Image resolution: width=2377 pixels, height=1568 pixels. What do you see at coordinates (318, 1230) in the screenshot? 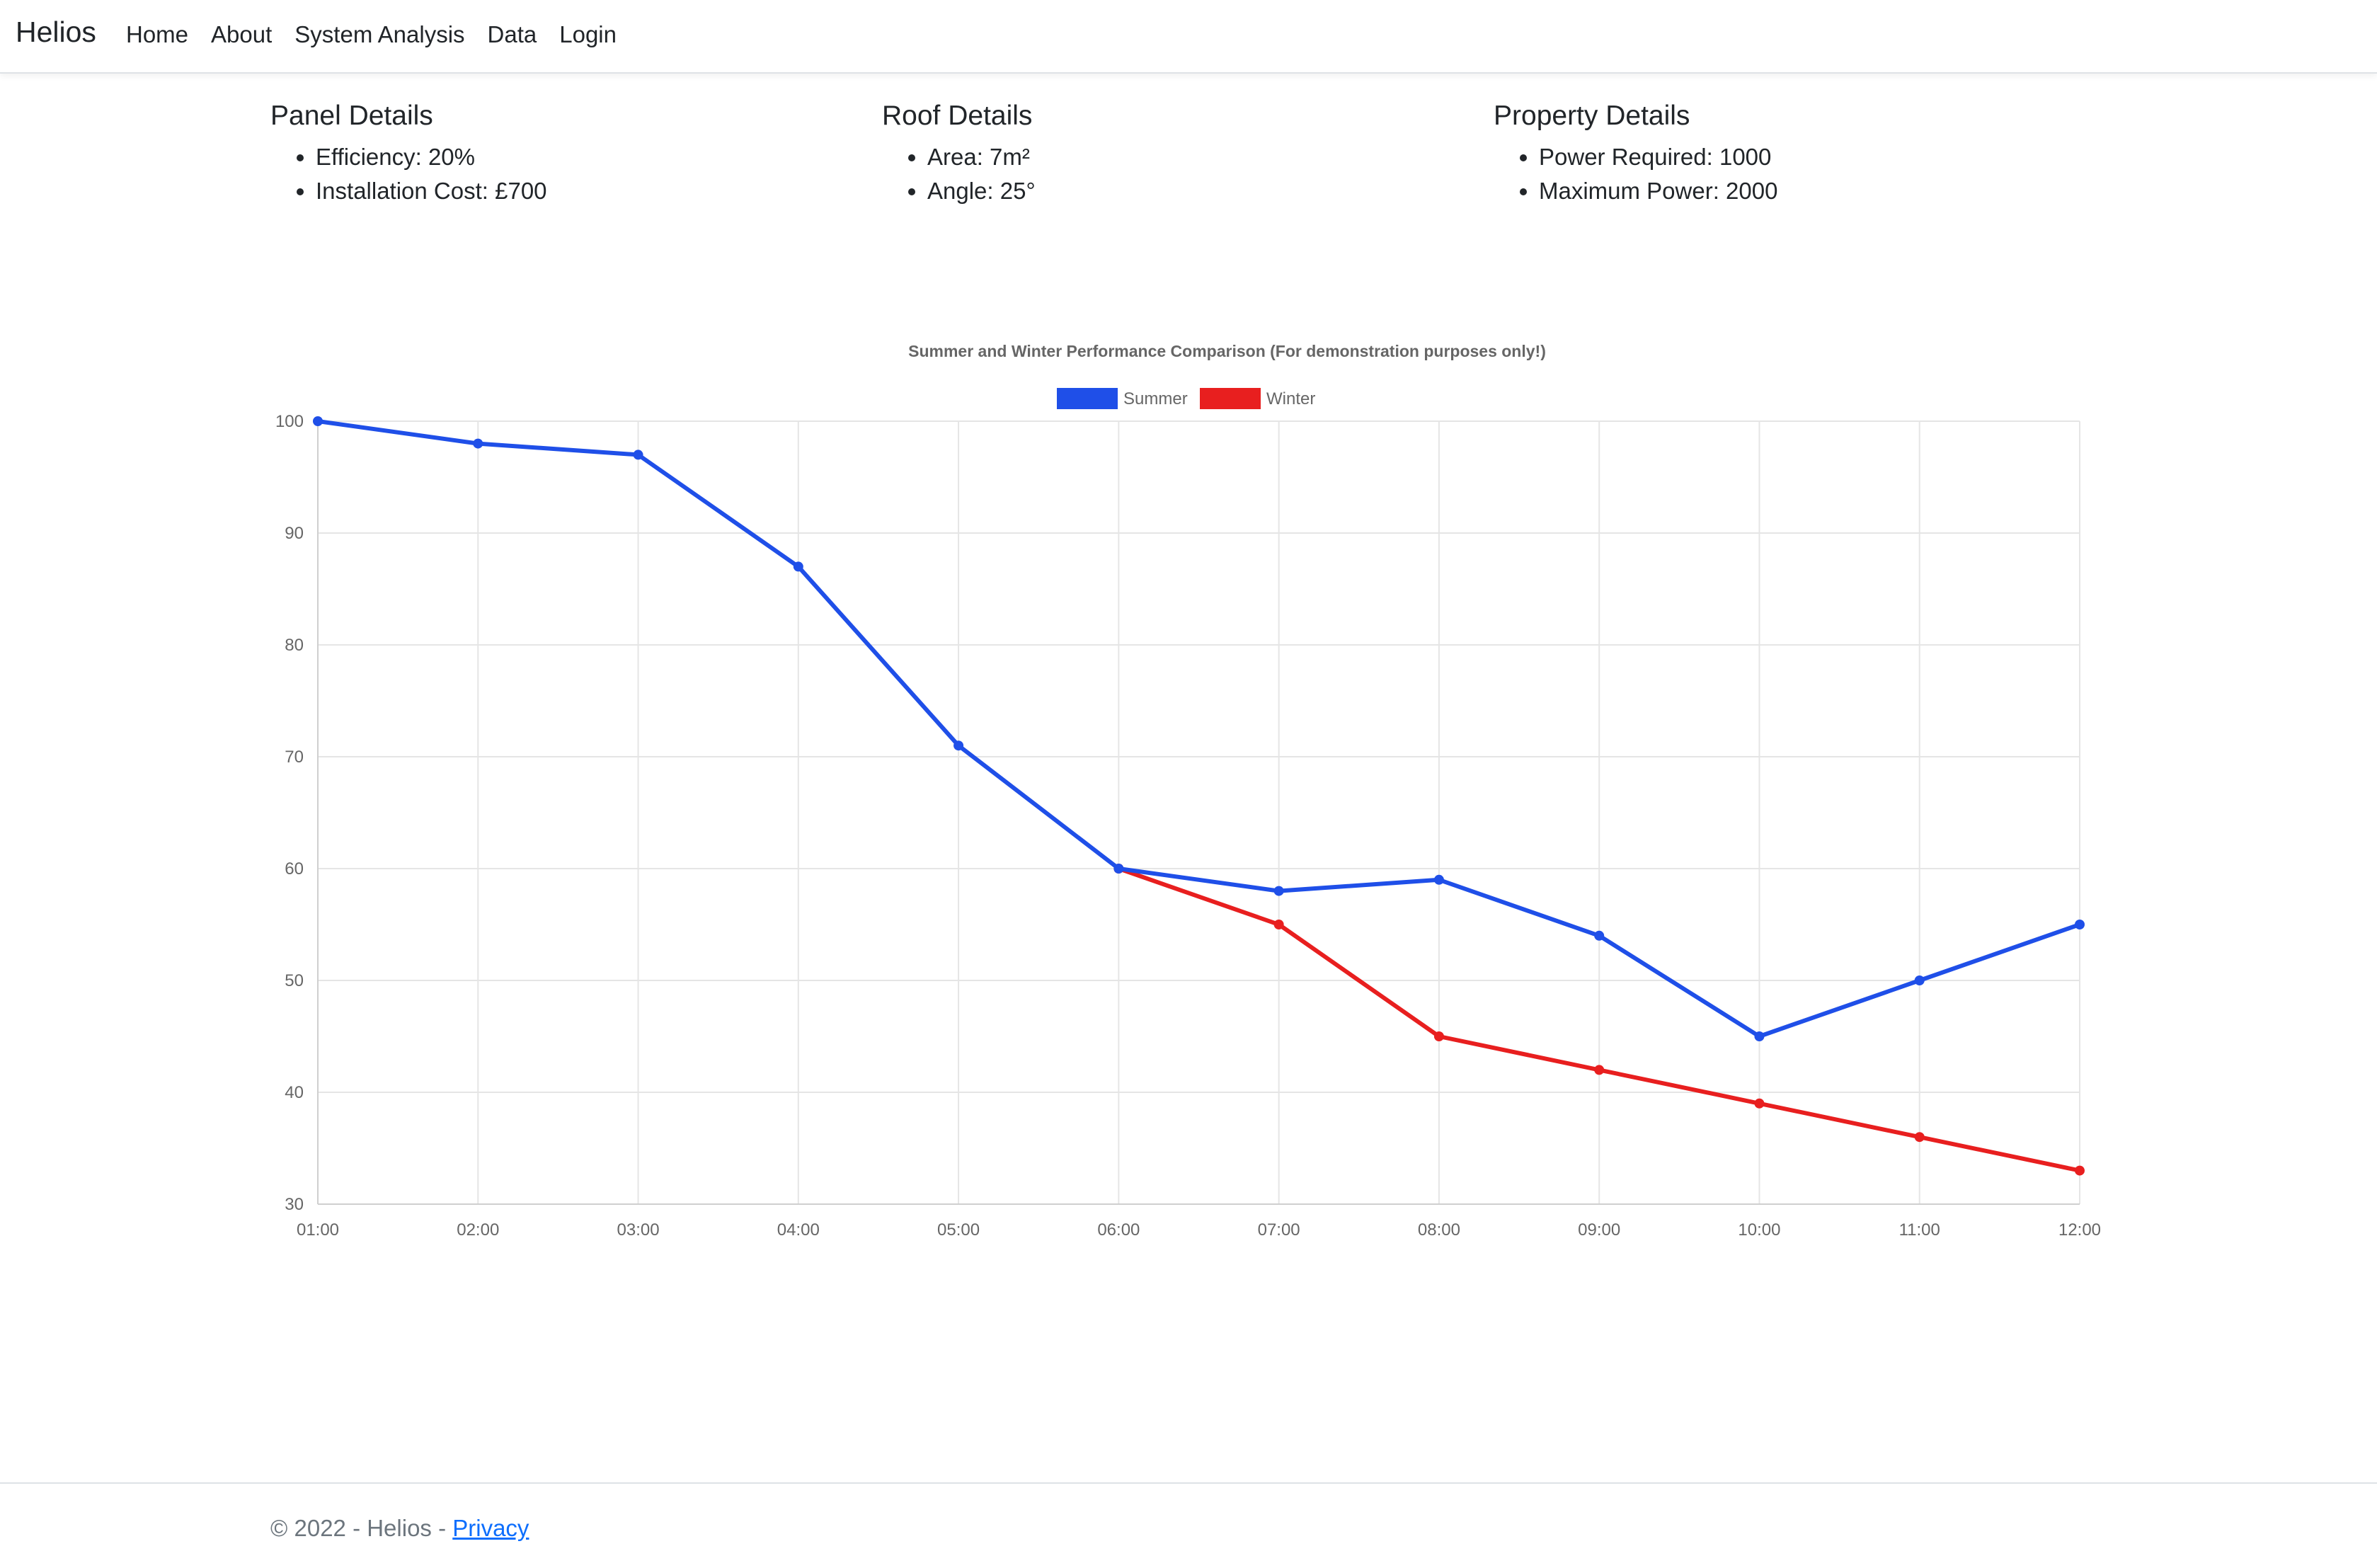
I see `x-tick-label: 01:00` at bounding box center [318, 1230].